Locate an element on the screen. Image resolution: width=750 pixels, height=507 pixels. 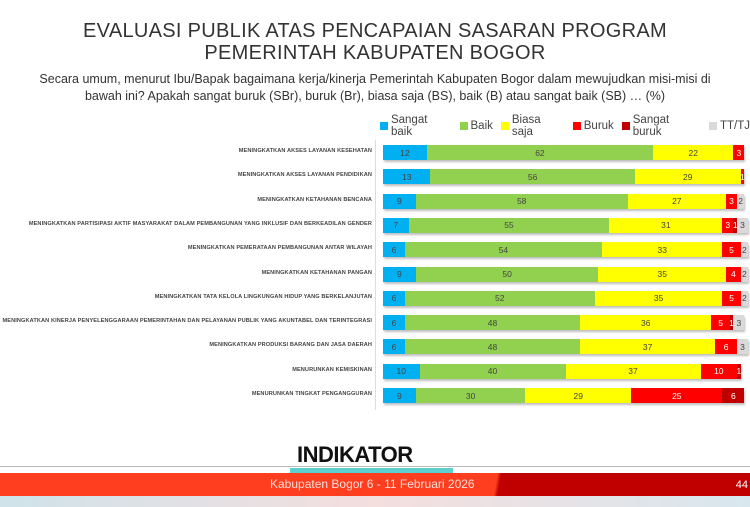
stacked-bar: 10 40 37 10 1 is located at coordinates (562, 371).